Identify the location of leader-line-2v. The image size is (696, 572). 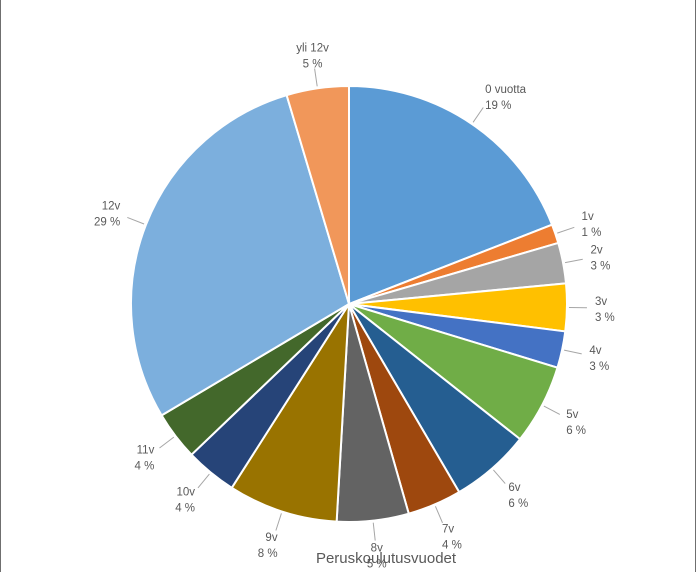
(573, 261).